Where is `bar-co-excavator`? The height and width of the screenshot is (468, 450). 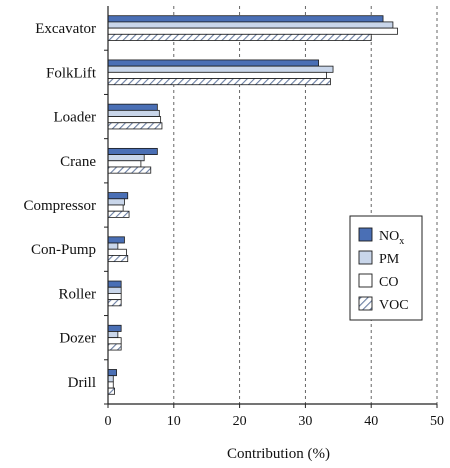
bar-co-excavator is located at coordinates (252, 31).